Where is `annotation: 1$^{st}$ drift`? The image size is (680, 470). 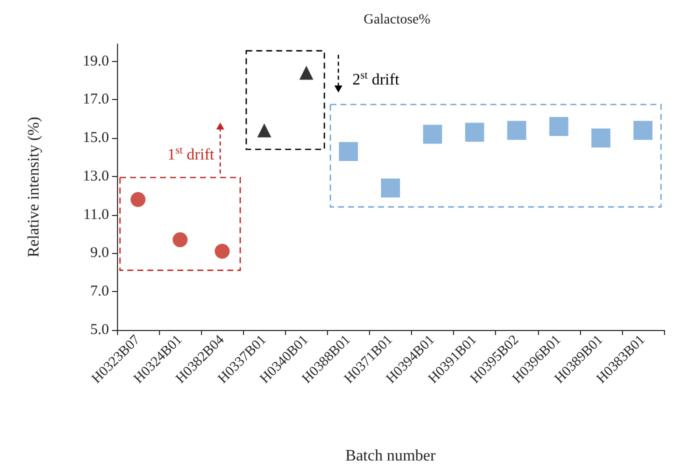 annotation: 1$^{st}$ drift is located at coordinates (191, 154).